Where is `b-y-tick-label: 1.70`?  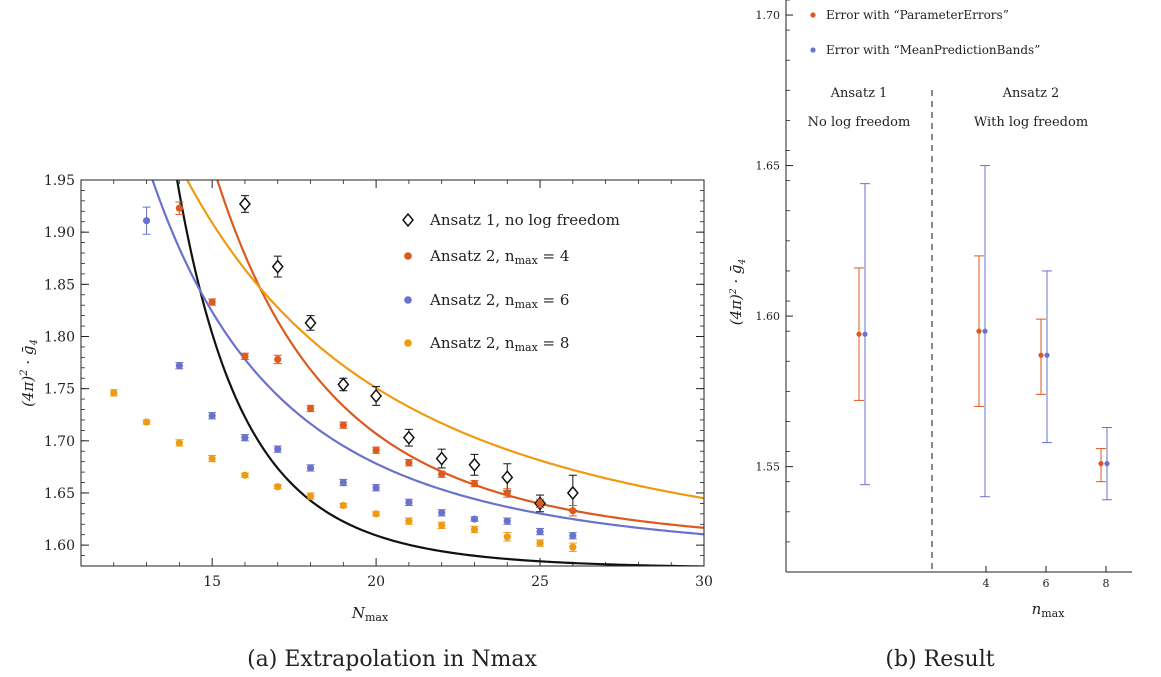
b-y-tick-label: 1.70 is located at coordinates (768, 15).